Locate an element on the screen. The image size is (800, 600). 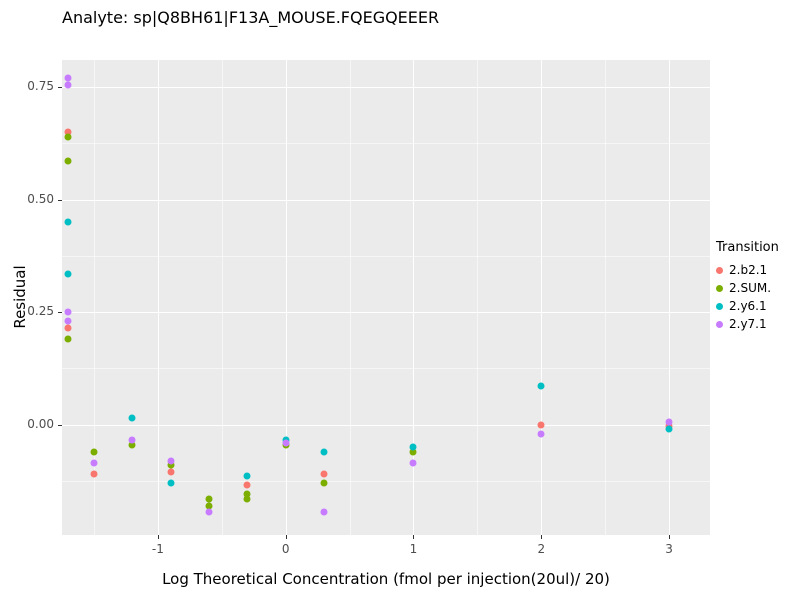
legend-entries: 2.b2.1 2.SUM. 2.y6.1 2.y7.1 is located at coordinates (747, 297).